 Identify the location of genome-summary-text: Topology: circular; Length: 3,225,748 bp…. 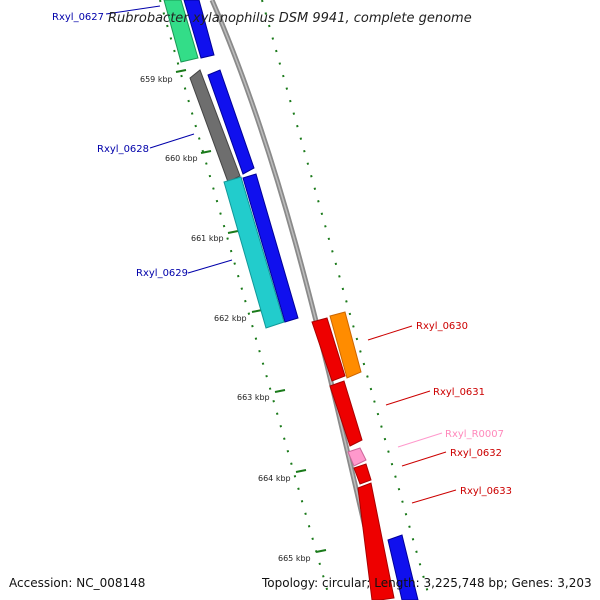
(427, 583).